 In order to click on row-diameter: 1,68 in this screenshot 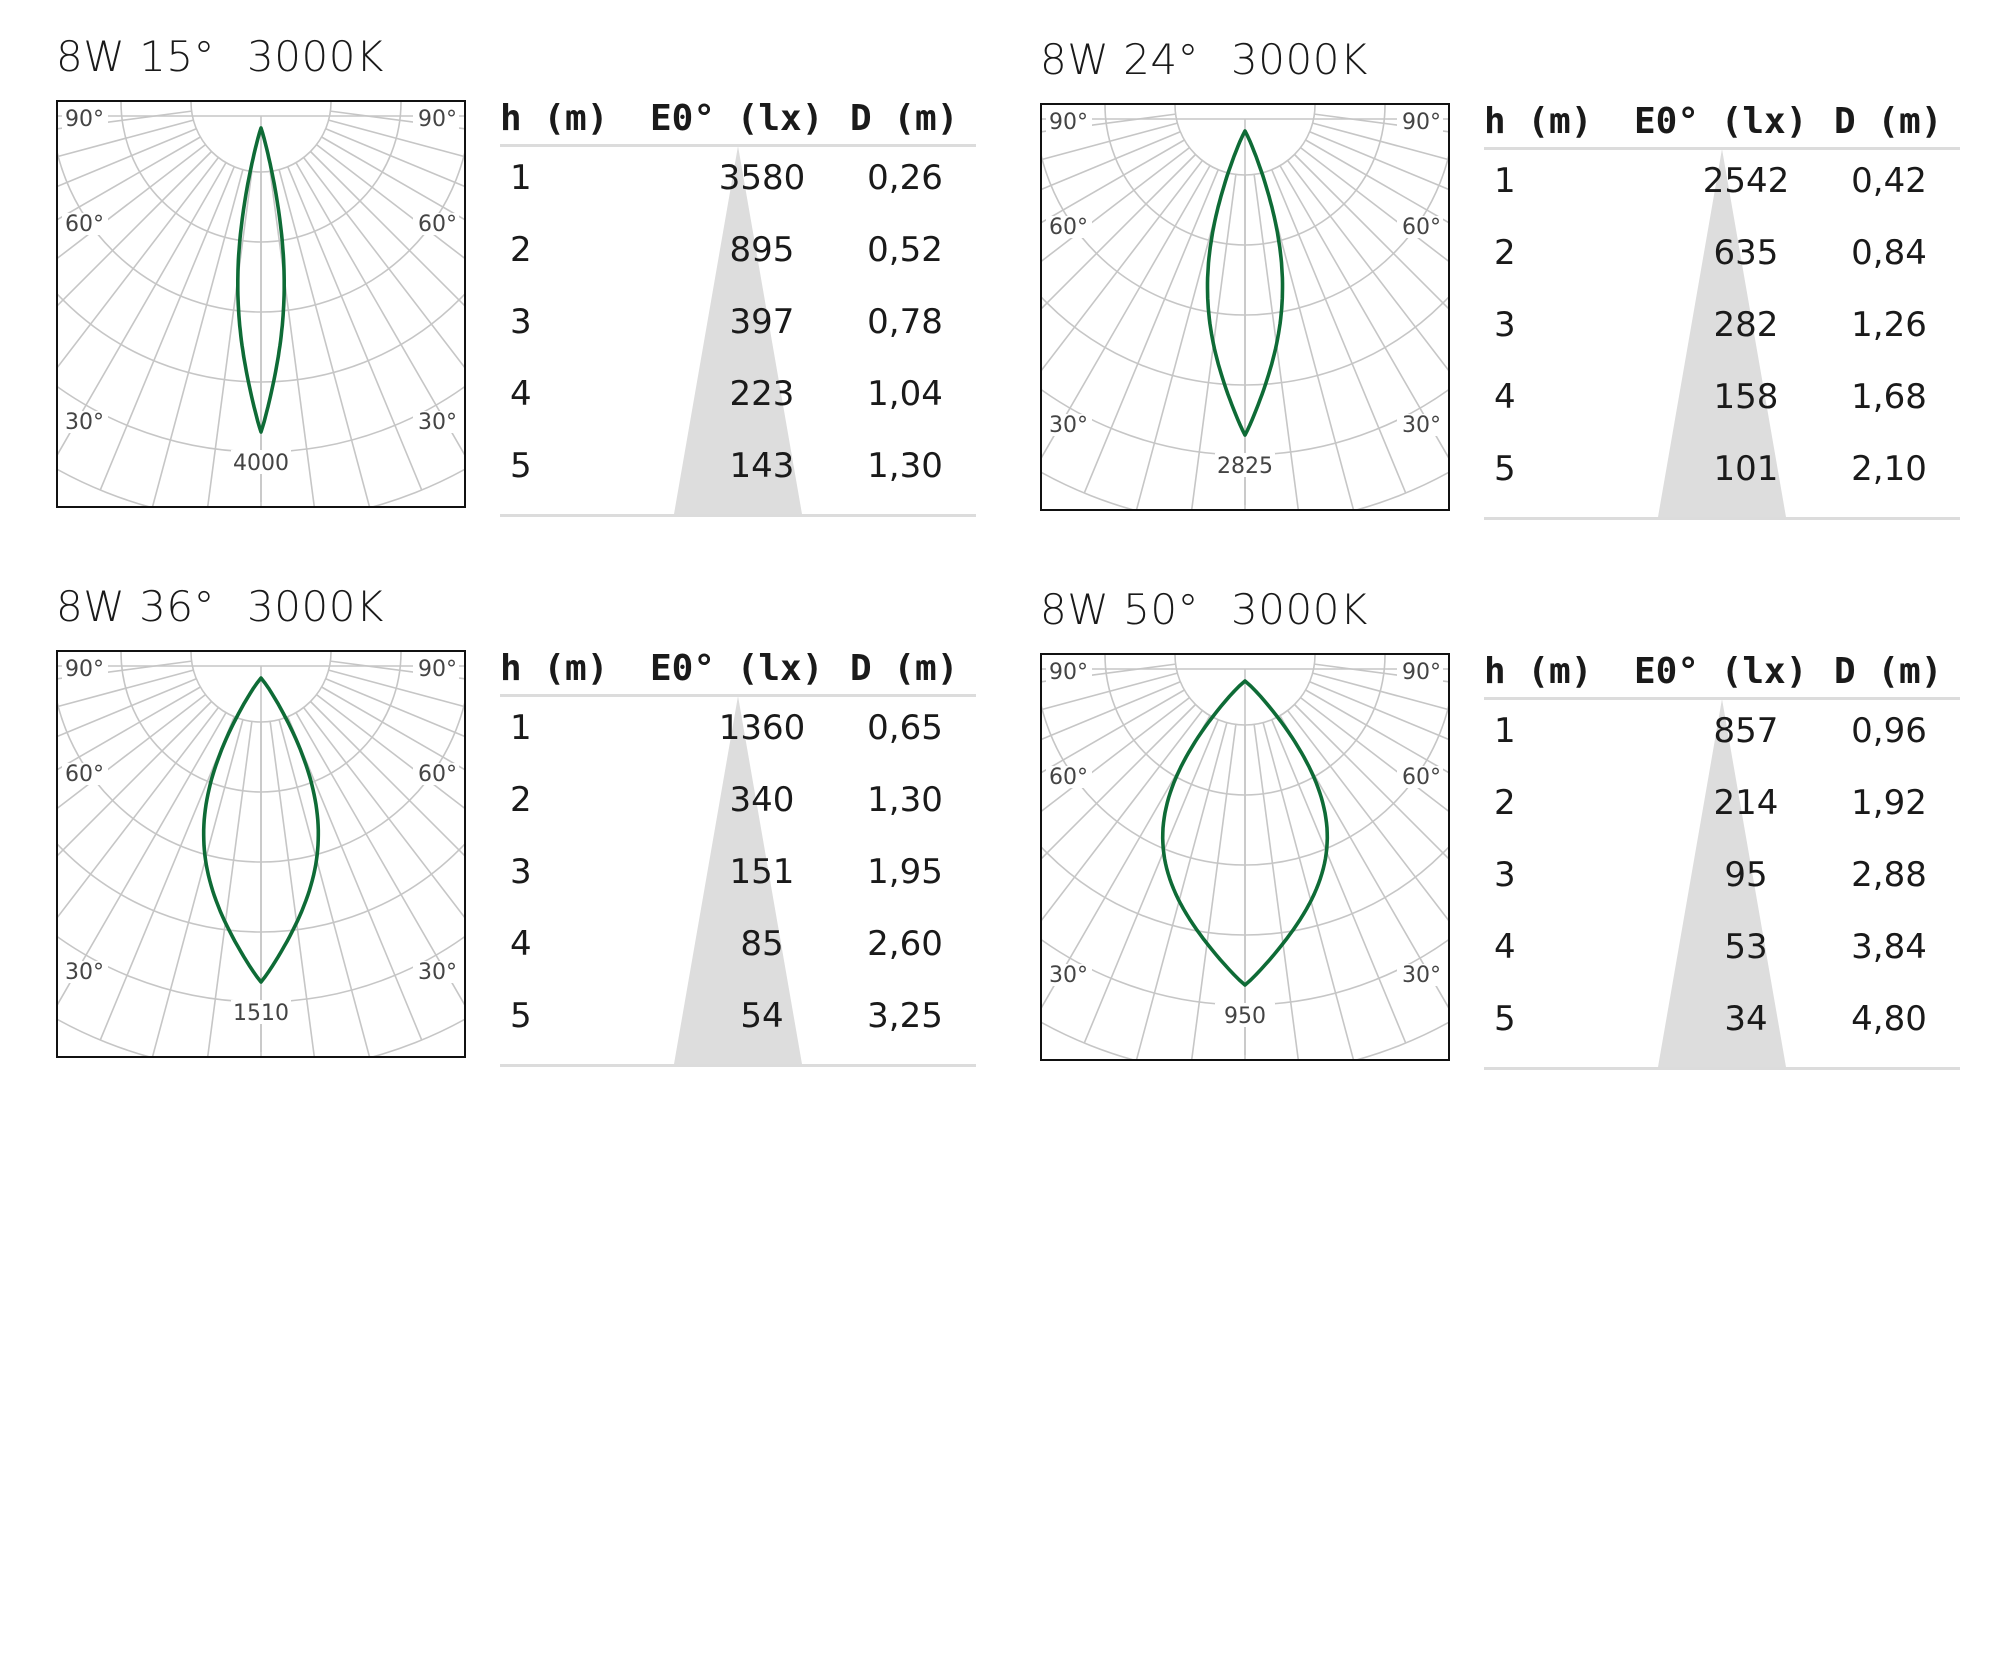, I will do `click(1889, 397)`.